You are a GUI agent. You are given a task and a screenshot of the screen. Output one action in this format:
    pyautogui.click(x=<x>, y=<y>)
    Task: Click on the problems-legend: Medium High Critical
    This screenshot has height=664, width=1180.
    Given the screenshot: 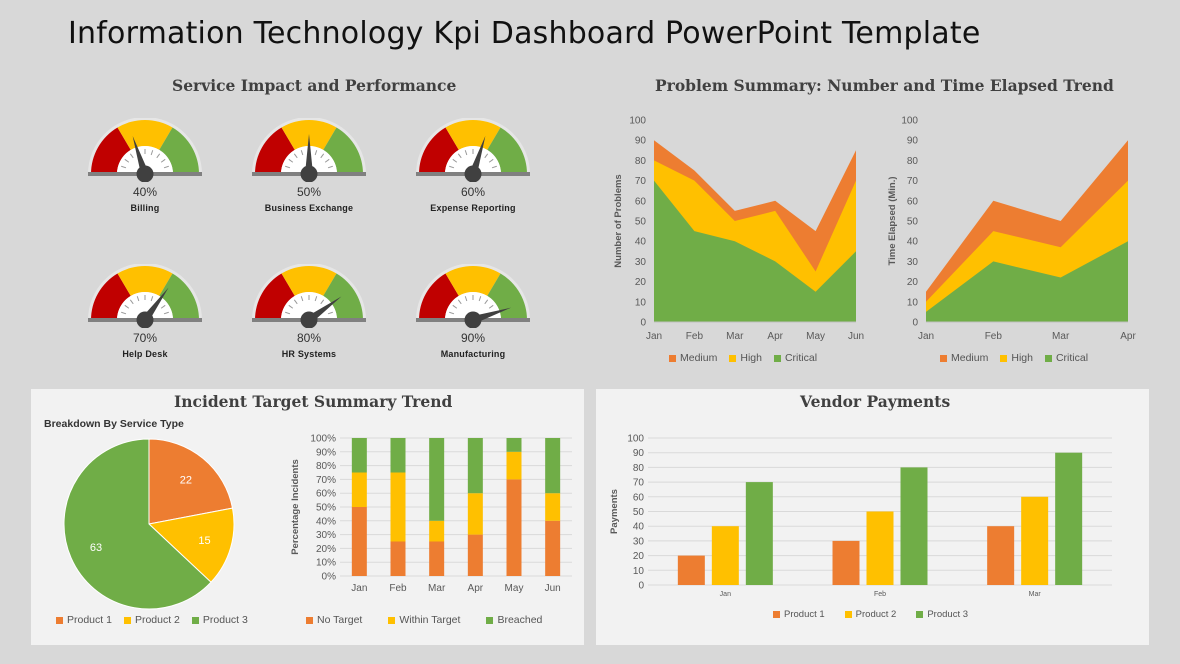 What is the action you would take?
    pyautogui.click(x=743, y=358)
    